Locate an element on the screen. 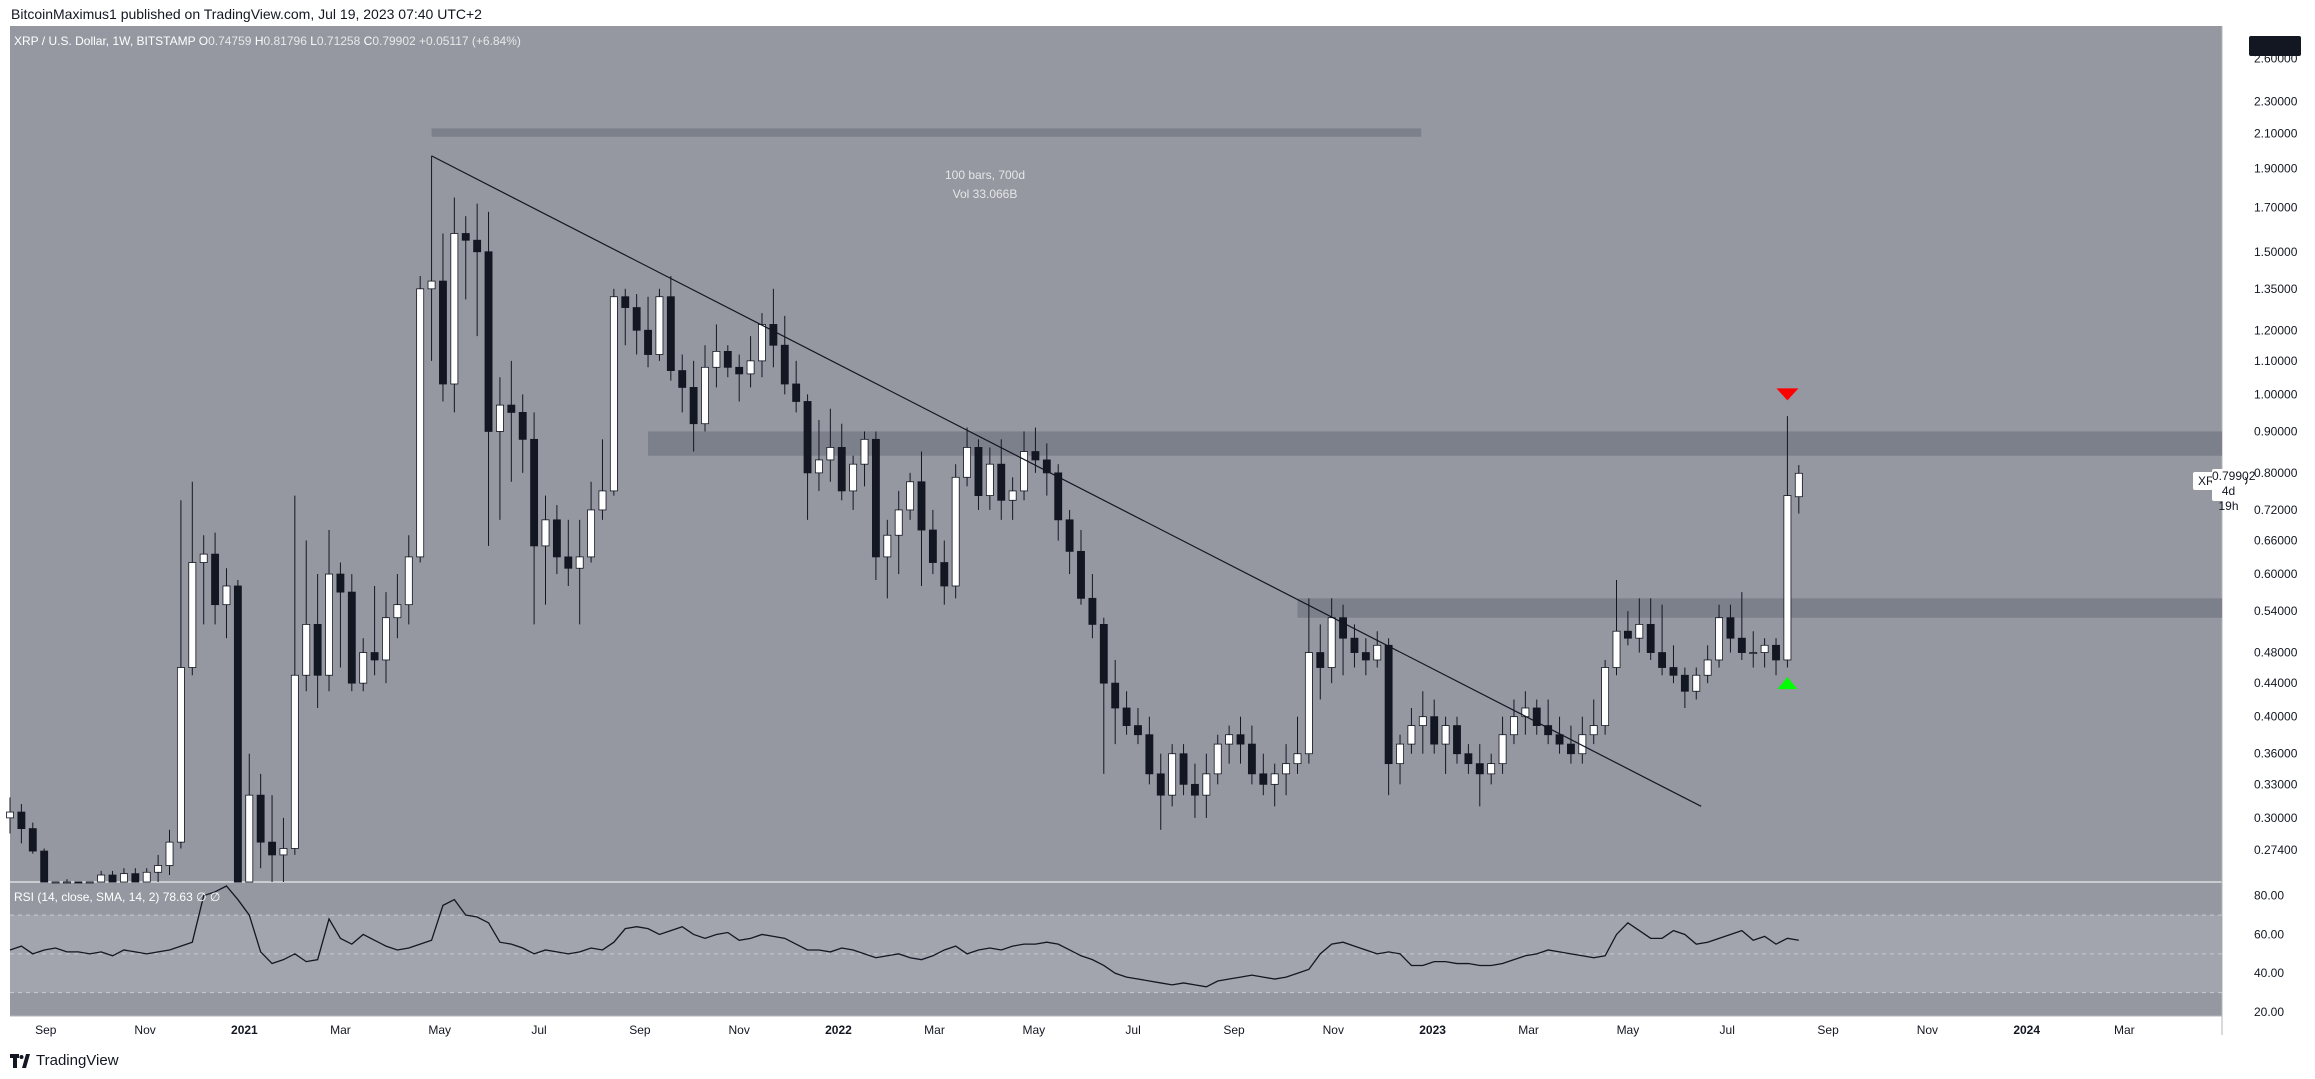 This screenshot has width=2315, height=1079. price-tick-label: 1.35000 is located at coordinates (2276, 289).